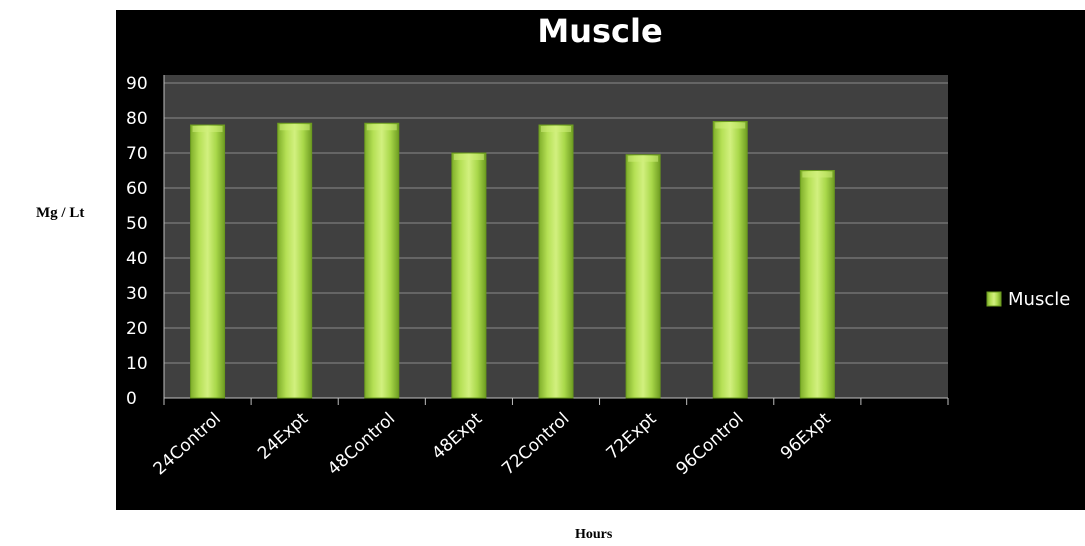 This screenshot has width=1085, height=546. What do you see at coordinates (632, 436) in the screenshot?
I see `x-tick-label: 72Expt` at bounding box center [632, 436].